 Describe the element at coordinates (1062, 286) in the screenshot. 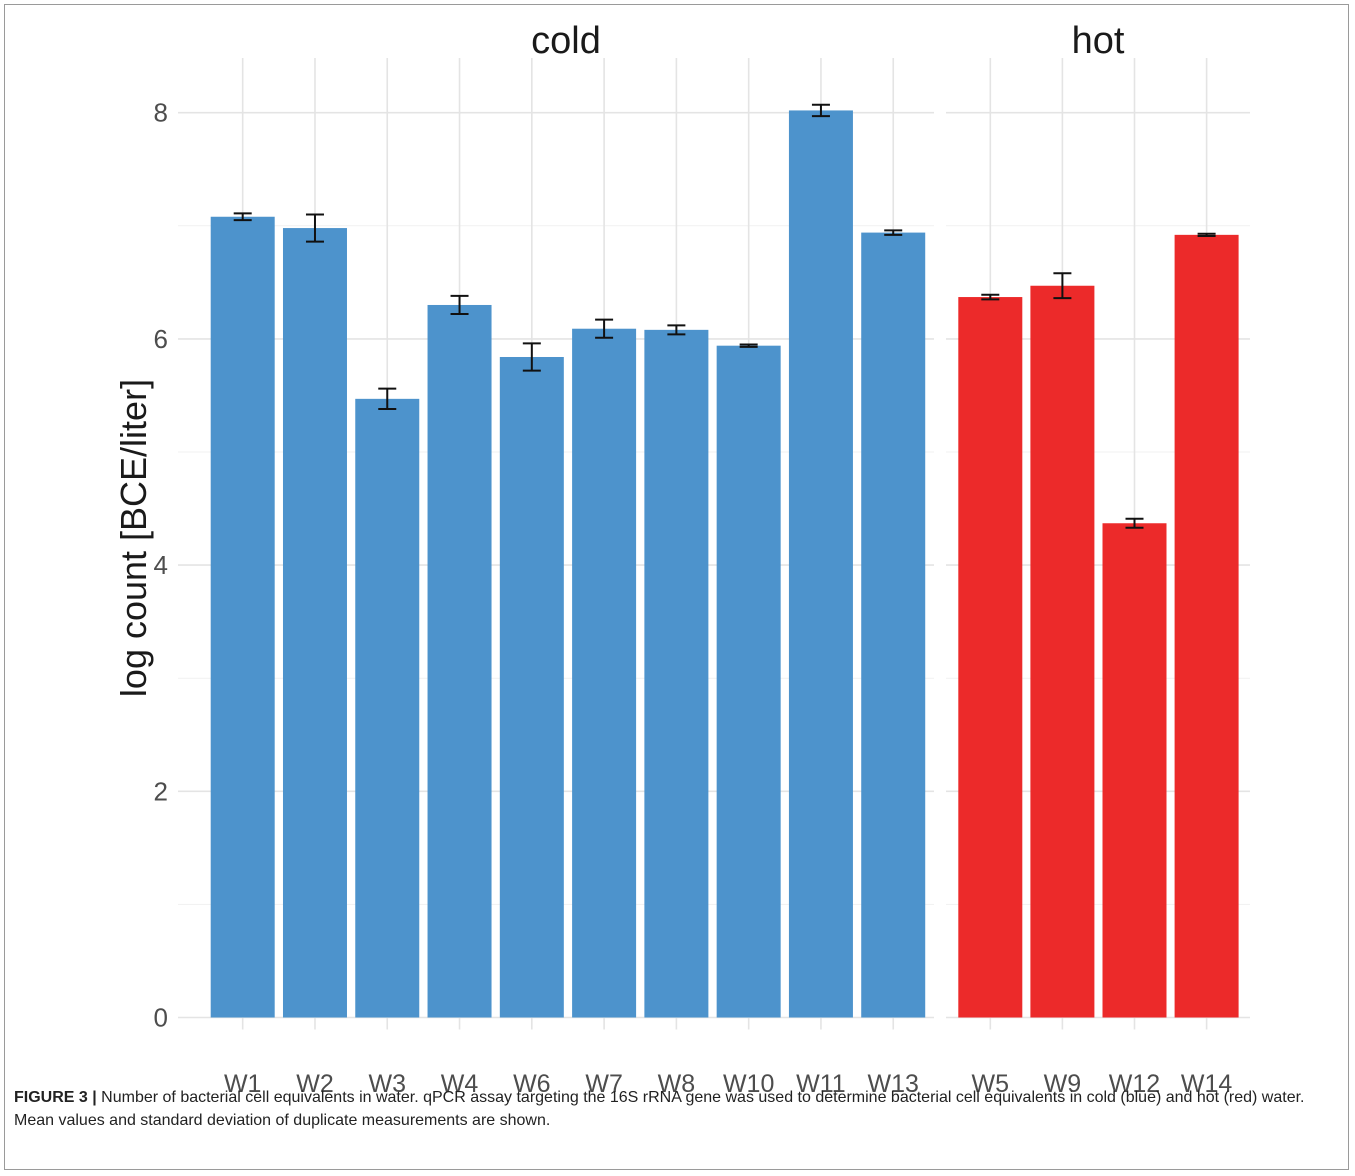

I see `error-bar-W9` at that location.